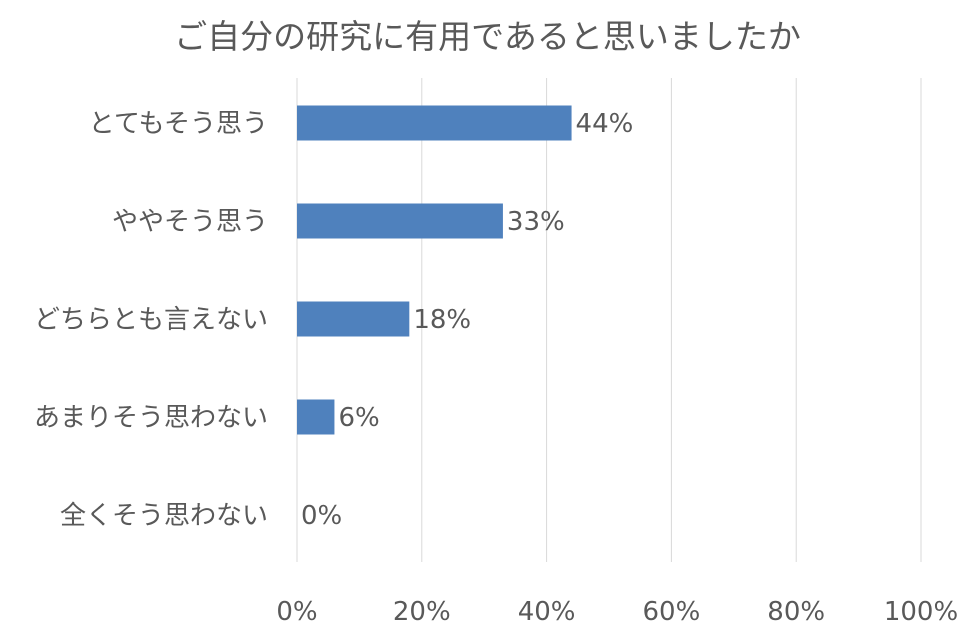 The height and width of the screenshot is (636, 975). Describe the element at coordinates (151, 418) in the screenshot. I see `category-label: あまりそう思わない` at that location.